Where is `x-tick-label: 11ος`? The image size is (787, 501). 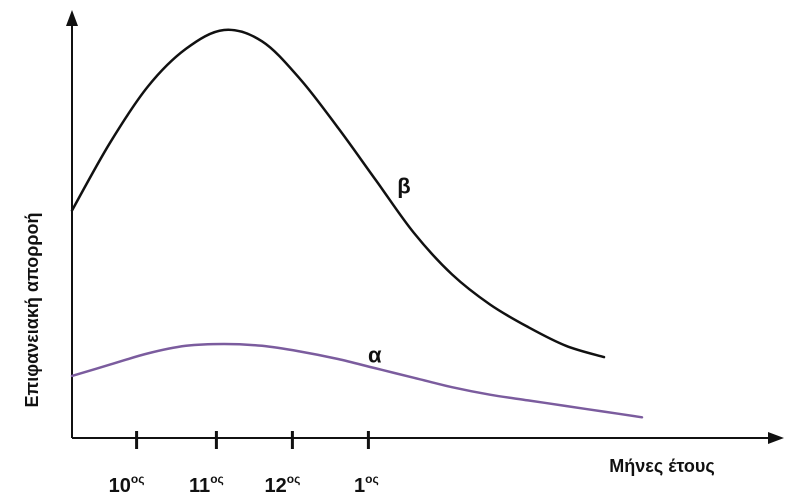
x-tick-label: 11ος is located at coordinates (206, 484).